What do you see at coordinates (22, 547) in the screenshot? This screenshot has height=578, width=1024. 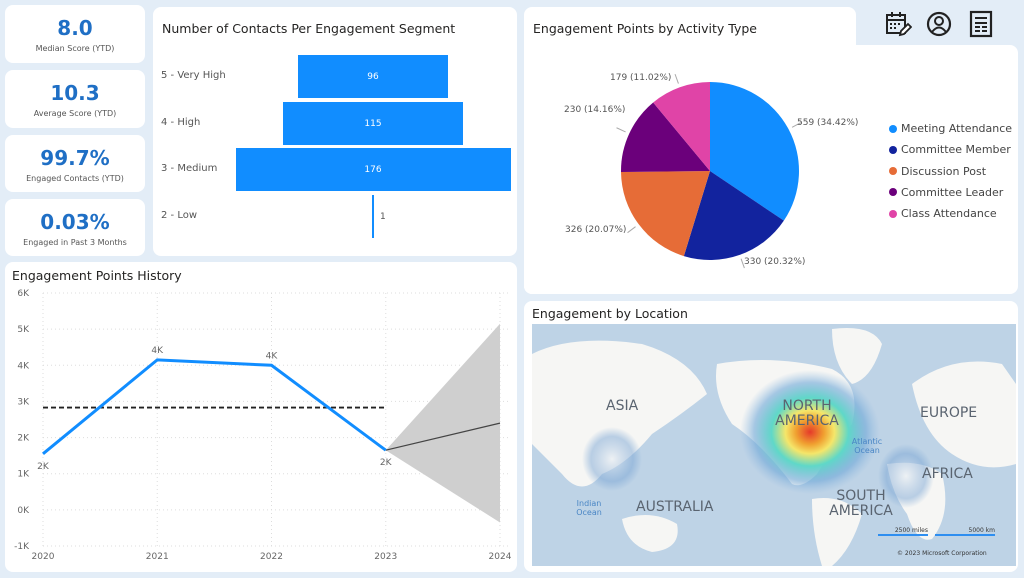 I see `y-tick-label: -1K` at bounding box center [22, 547].